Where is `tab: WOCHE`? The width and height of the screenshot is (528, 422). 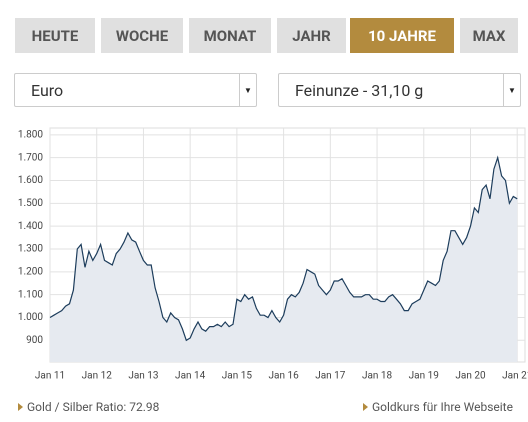 tab: WOCHE is located at coordinates (142, 35).